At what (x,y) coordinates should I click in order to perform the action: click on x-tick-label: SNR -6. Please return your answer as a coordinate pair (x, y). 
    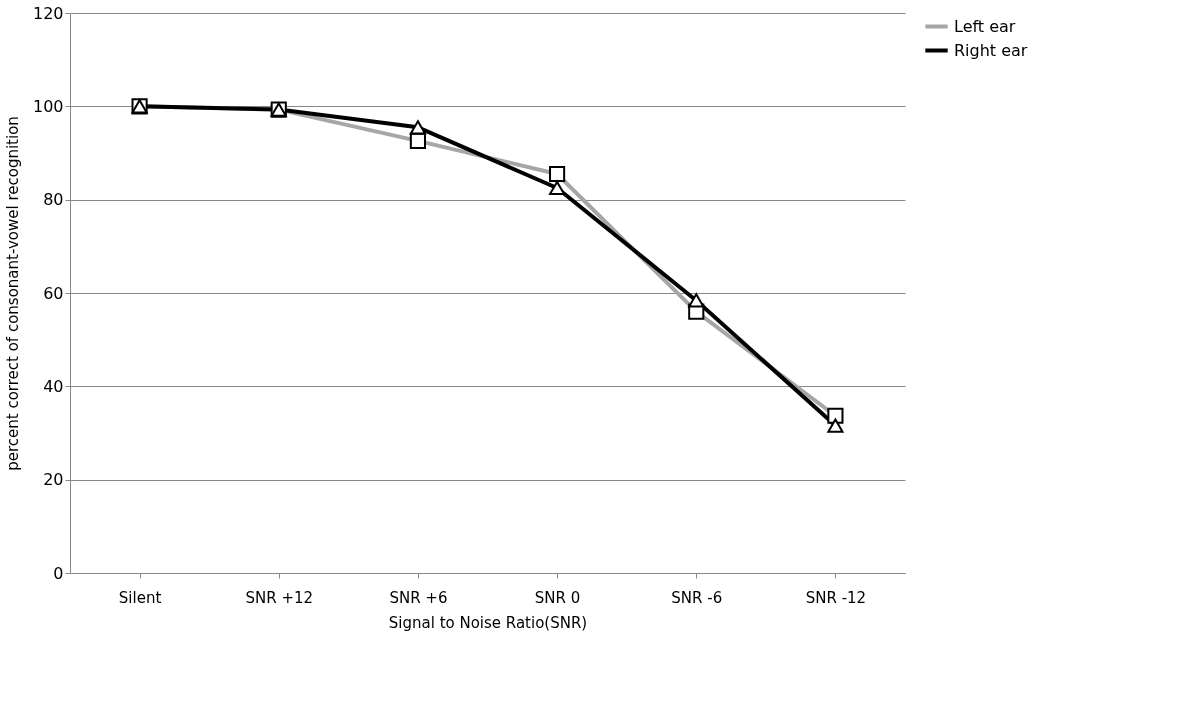
    Looking at the image, I should click on (697, 597).